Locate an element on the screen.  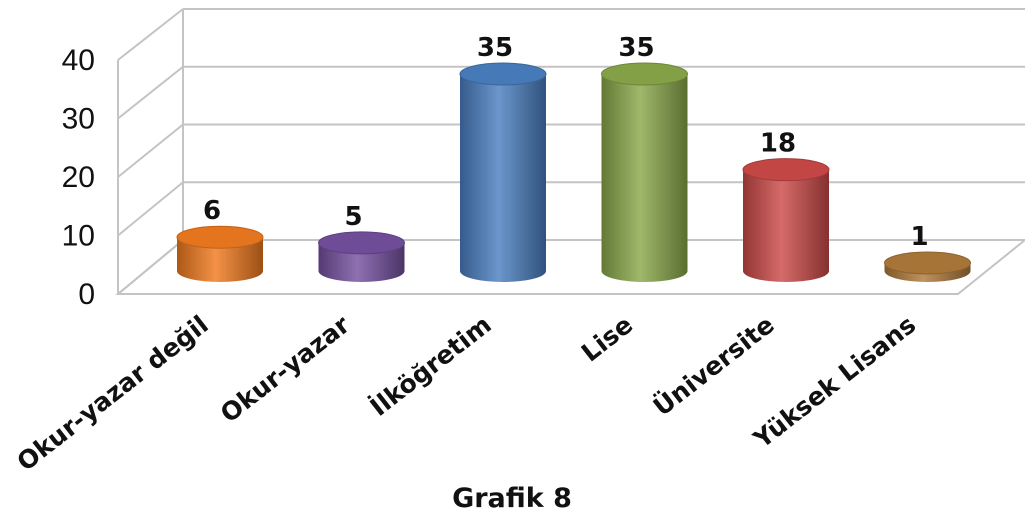
category-label: Okur-yazar is located at coordinates (285, 368).